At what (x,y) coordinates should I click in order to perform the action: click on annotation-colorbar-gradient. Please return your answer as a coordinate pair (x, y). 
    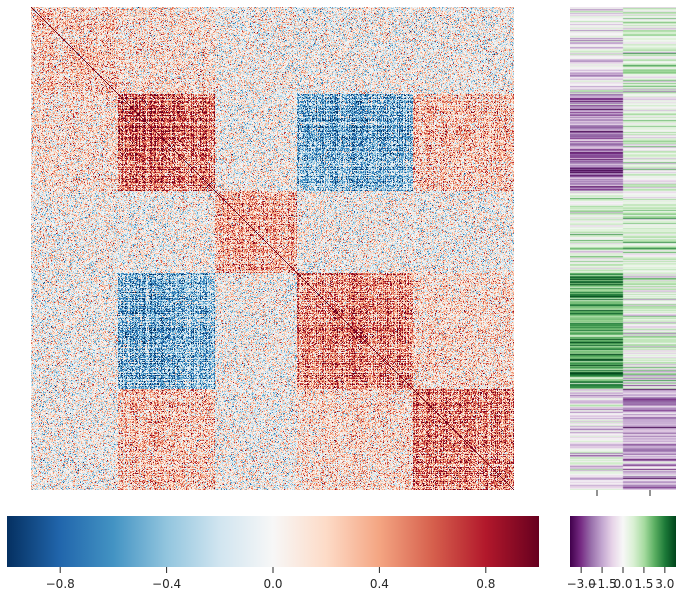
    Looking at the image, I should click on (623, 541).